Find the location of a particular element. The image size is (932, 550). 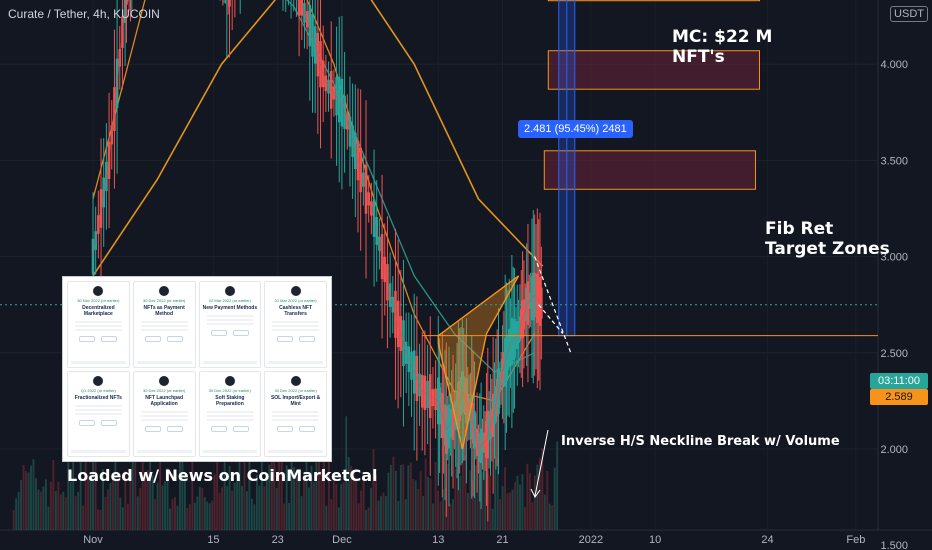

market-cap-line: MC: $22 M is located at coordinates (722, 37).